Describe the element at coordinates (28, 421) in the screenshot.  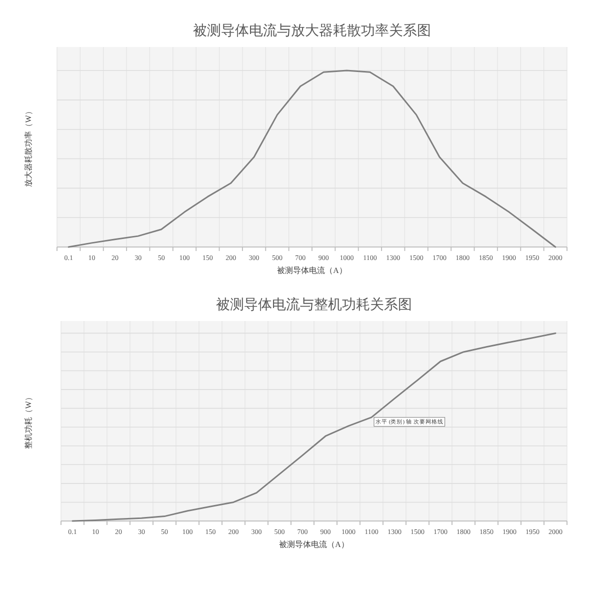
I see `y-axis-title: 整机功耗（W）` at that location.